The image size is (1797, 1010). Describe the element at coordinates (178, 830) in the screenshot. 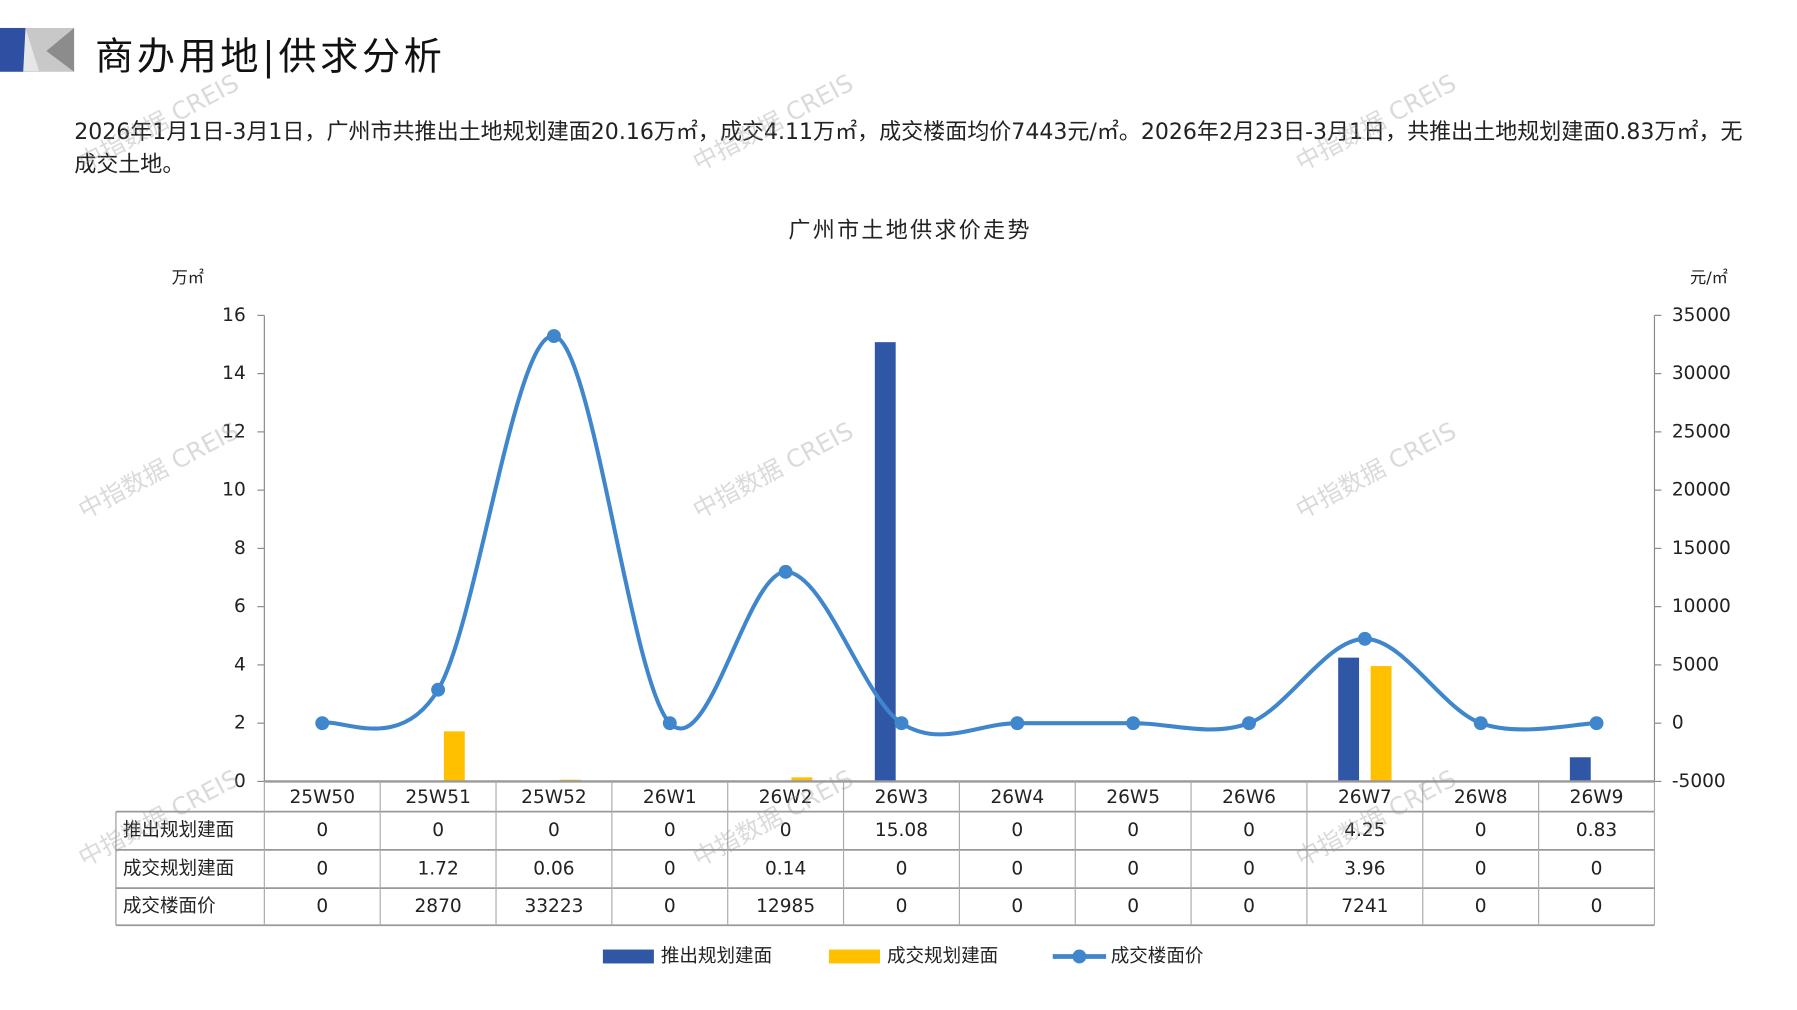

I see `table-row-header: 推出规划建面` at that location.